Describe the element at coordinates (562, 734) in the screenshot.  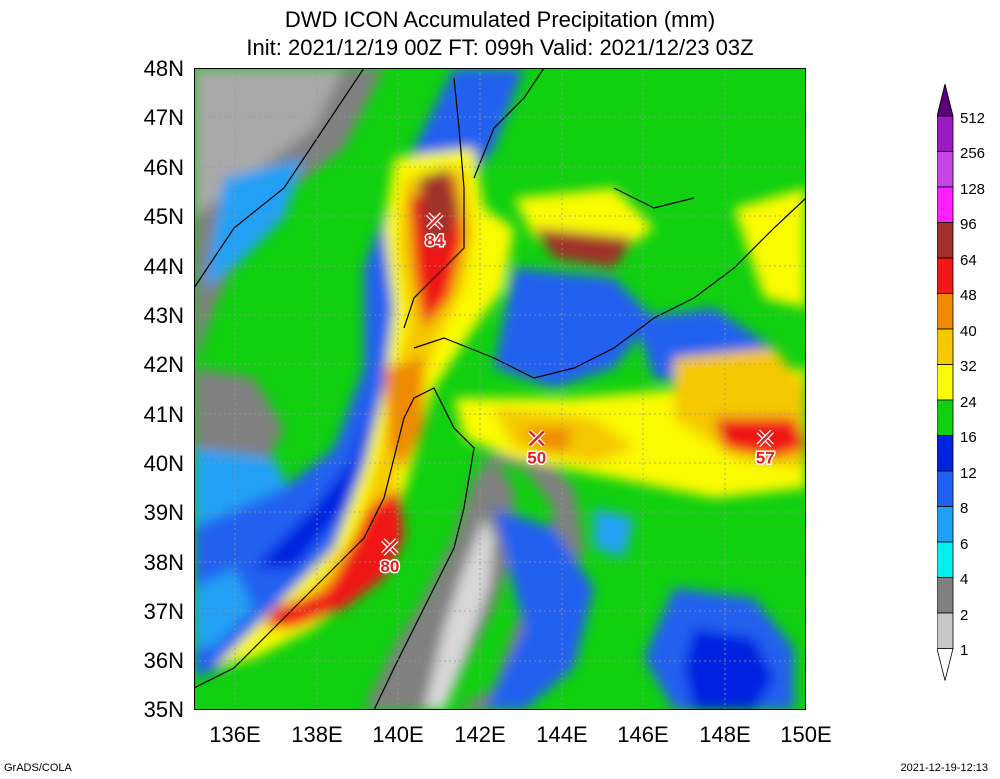
I see `lon-label: 144E` at that location.